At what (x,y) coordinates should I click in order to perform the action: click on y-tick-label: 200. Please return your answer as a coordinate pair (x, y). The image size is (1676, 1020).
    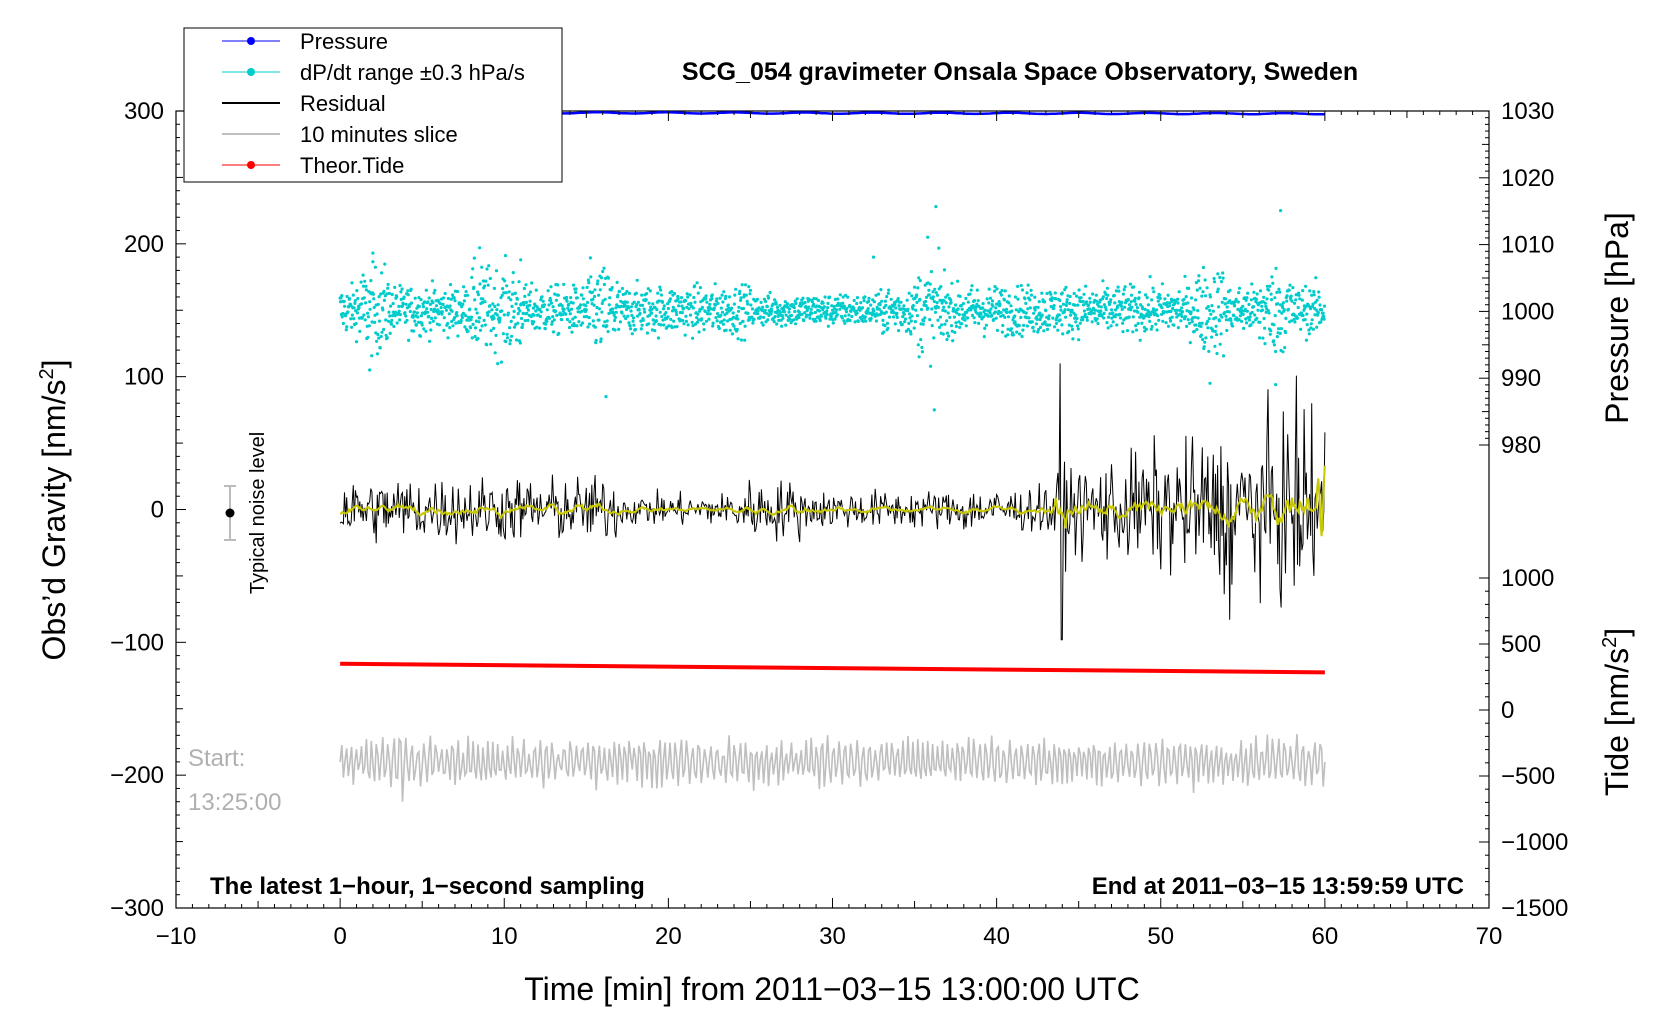
    Looking at the image, I should click on (144, 244).